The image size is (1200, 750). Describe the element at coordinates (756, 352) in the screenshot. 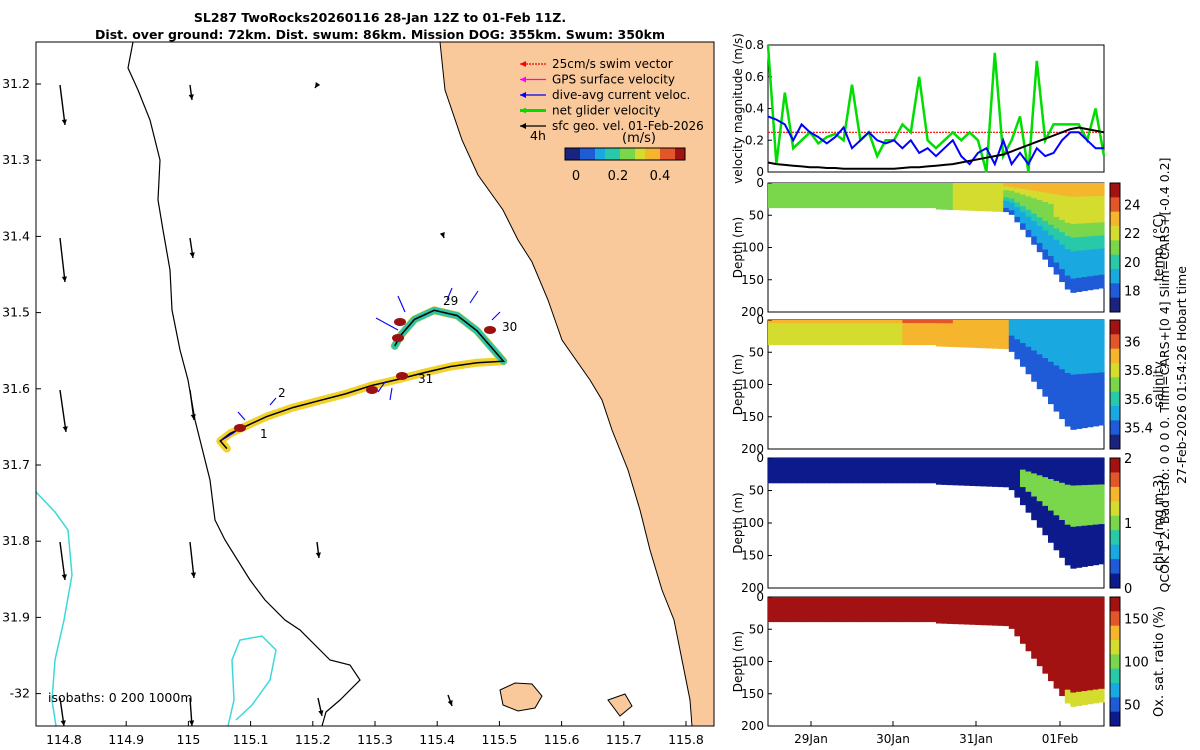

I see `salinity-ytick-label-1: 50` at that location.